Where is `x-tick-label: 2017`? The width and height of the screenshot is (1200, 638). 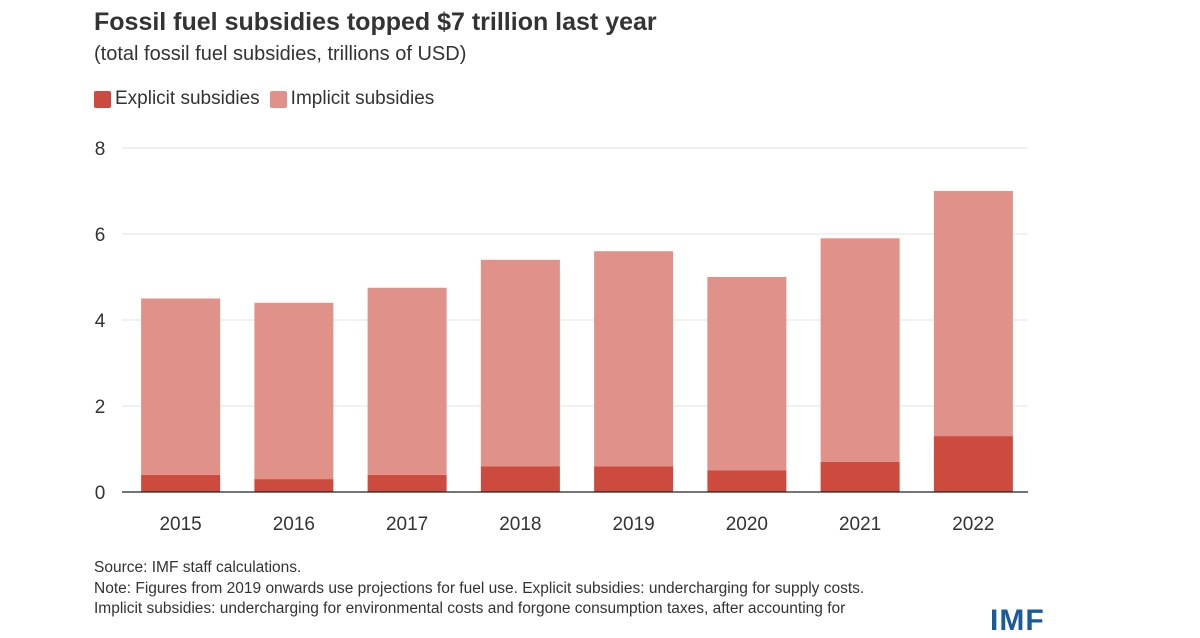 x-tick-label: 2017 is located at coordinates (407, 524).